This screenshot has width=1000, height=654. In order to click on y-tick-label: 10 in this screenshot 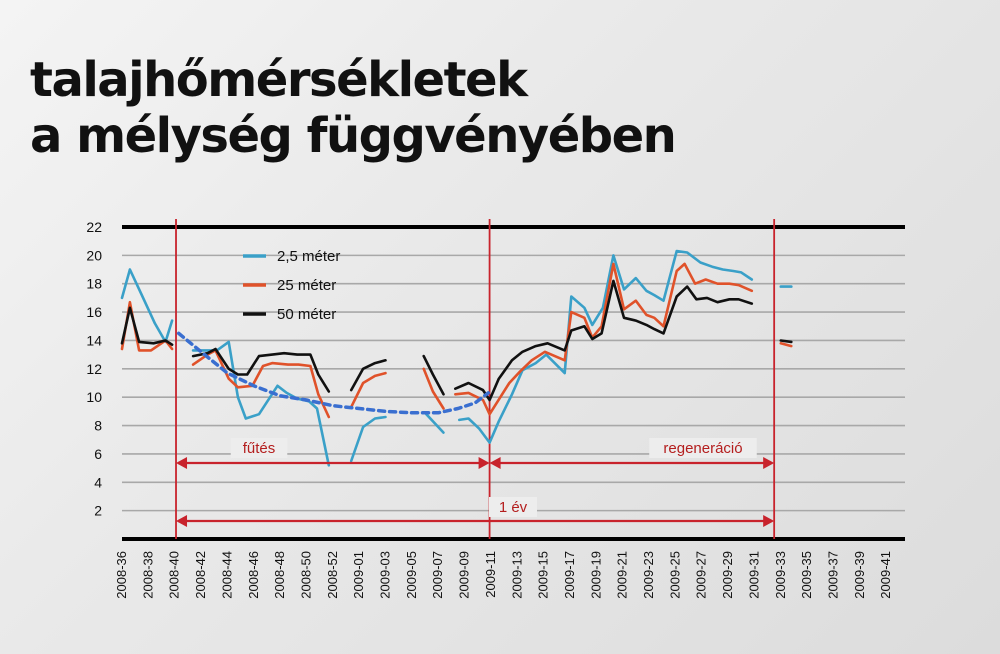, I will do `click(94, 397)`.